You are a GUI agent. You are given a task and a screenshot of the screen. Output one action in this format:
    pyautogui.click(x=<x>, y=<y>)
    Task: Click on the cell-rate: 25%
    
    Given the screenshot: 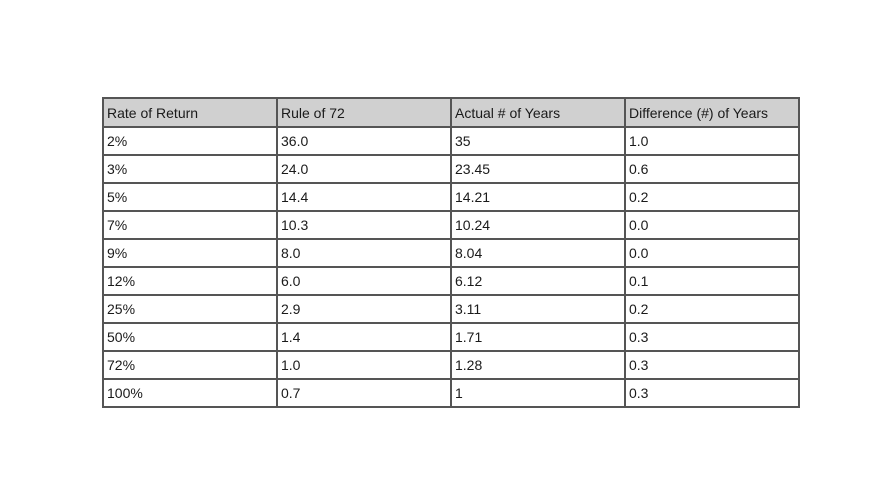 What is the action you would take?
    pyautogui.click(x=190, y=309)
    